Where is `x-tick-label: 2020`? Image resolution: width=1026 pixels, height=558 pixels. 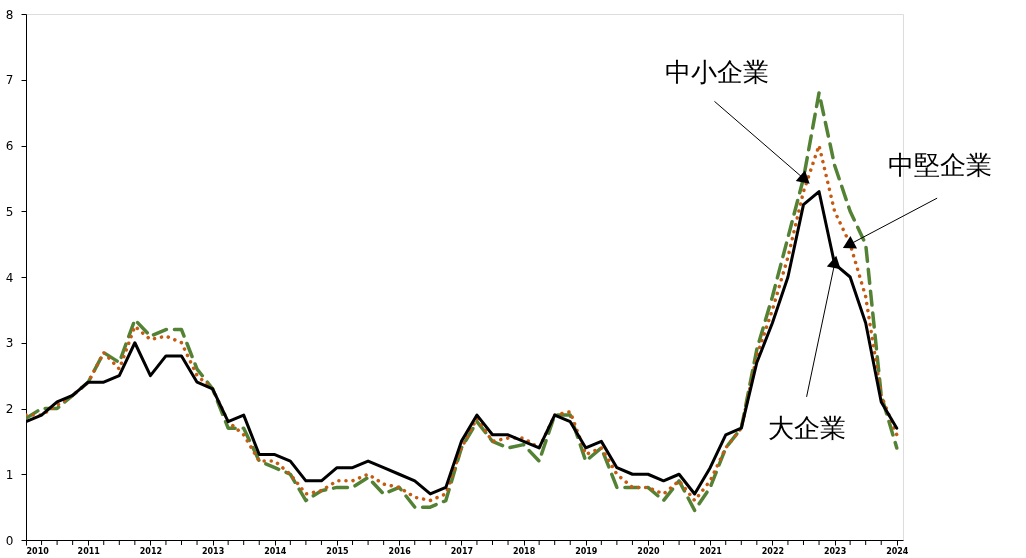 x-tick-label: 2020 is located at coordinates (649, 551).